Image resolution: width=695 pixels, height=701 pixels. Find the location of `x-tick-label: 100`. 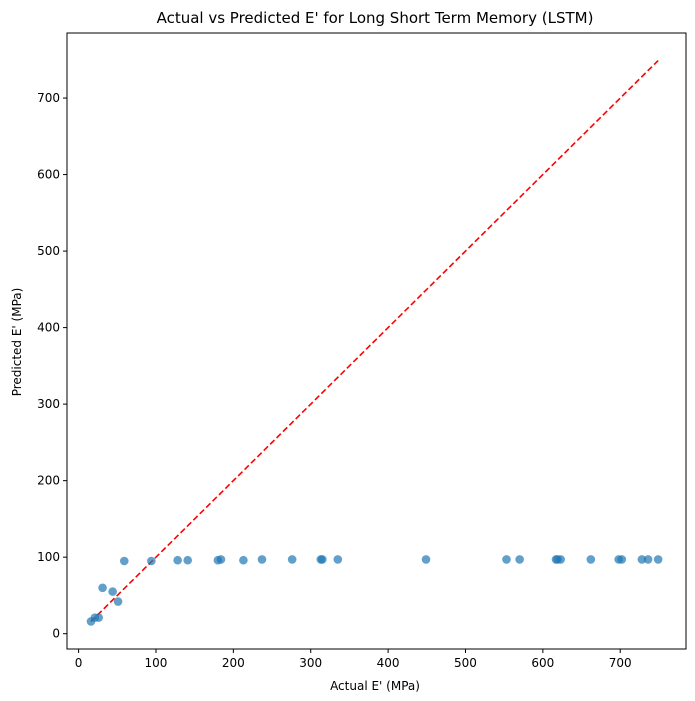

x-tick-label: 100 is located at coordinates (156, 663).